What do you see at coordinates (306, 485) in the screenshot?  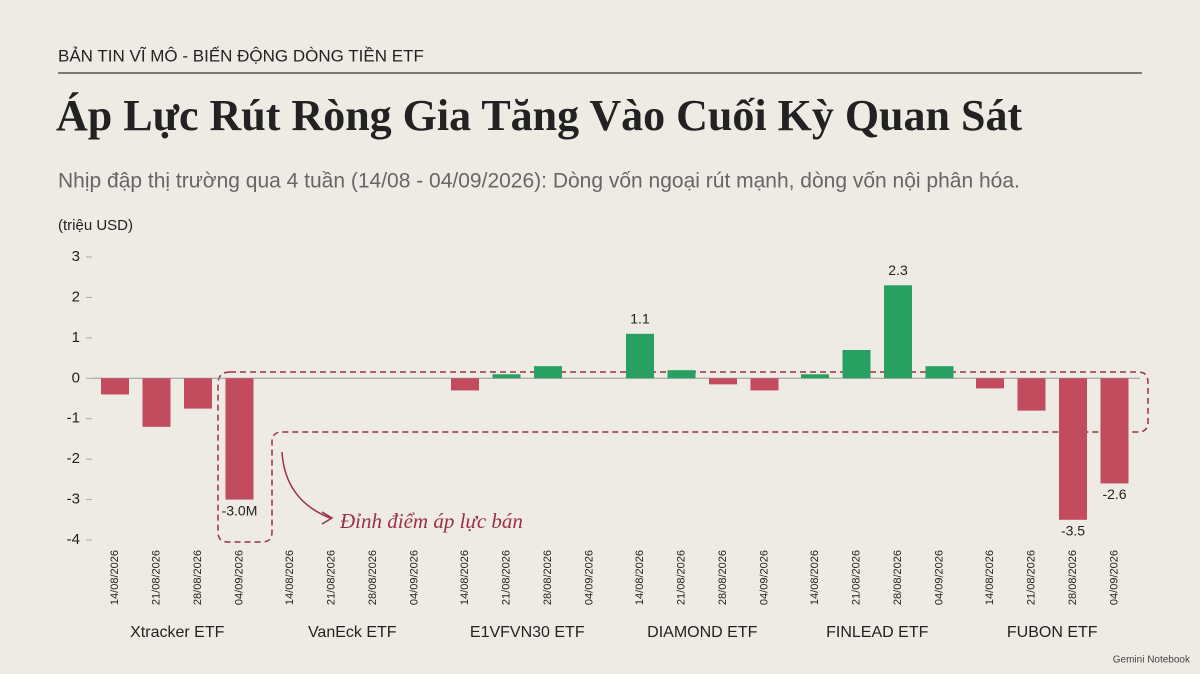 I see `annotation-arrow` at bounding box center [306, 485].